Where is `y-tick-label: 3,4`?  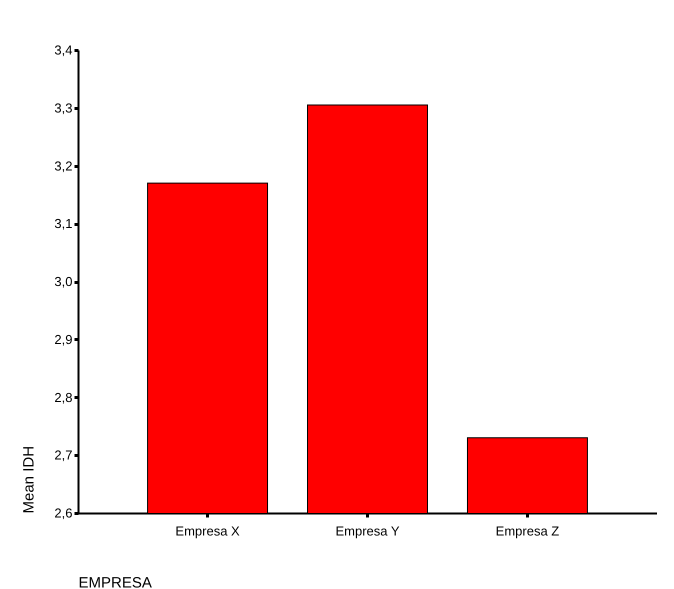 y-tick-label: 3,4 is located at coordinates (63, 50).